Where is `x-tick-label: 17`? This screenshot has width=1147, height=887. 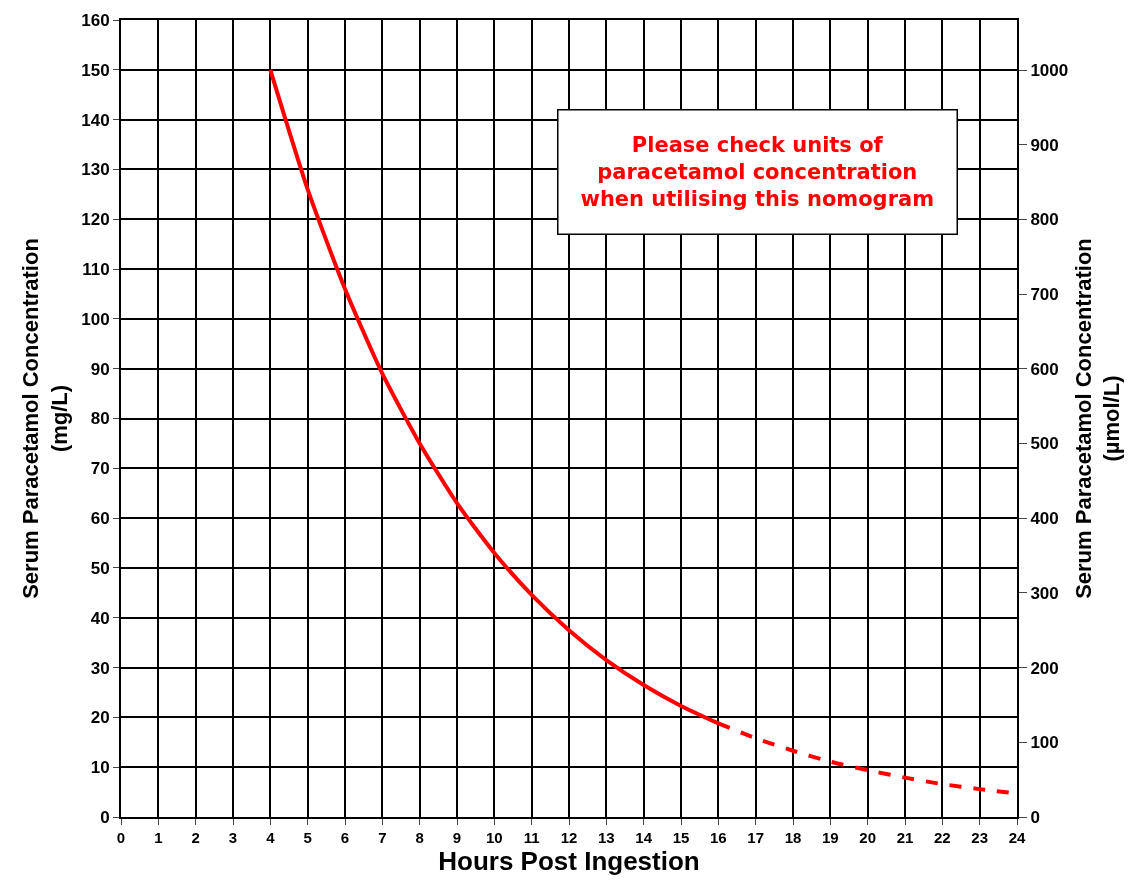
x-tick-label: 17 is located at coordinates (756, 837).